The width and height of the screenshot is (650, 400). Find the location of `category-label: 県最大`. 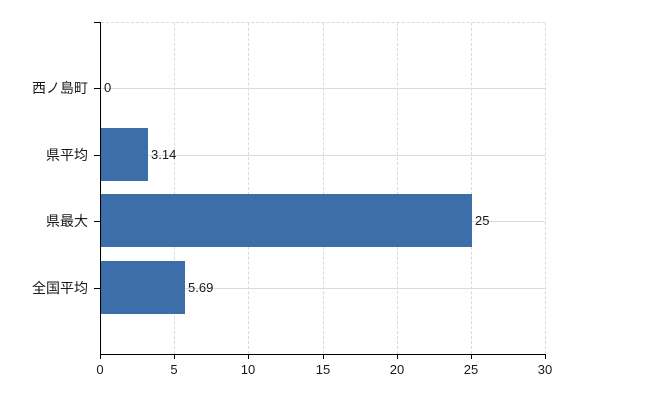

category-label: 県最大 is located at coordinates (67, 221).